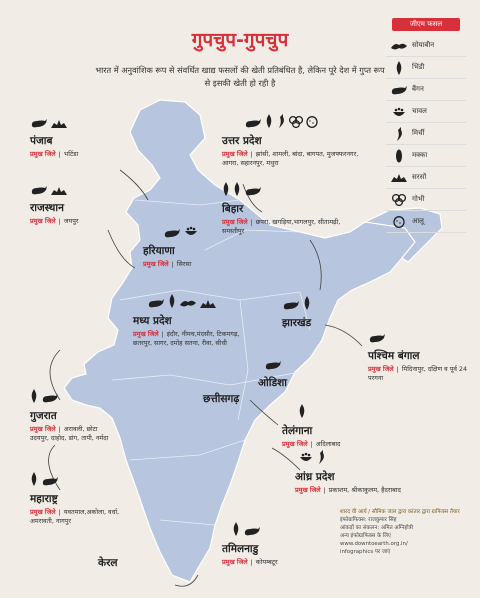 This screenshot has width=480, height=598. Describe the element at coordinates (426, 178) in the screenshot. I see `legend-item: सरसों` at that location.